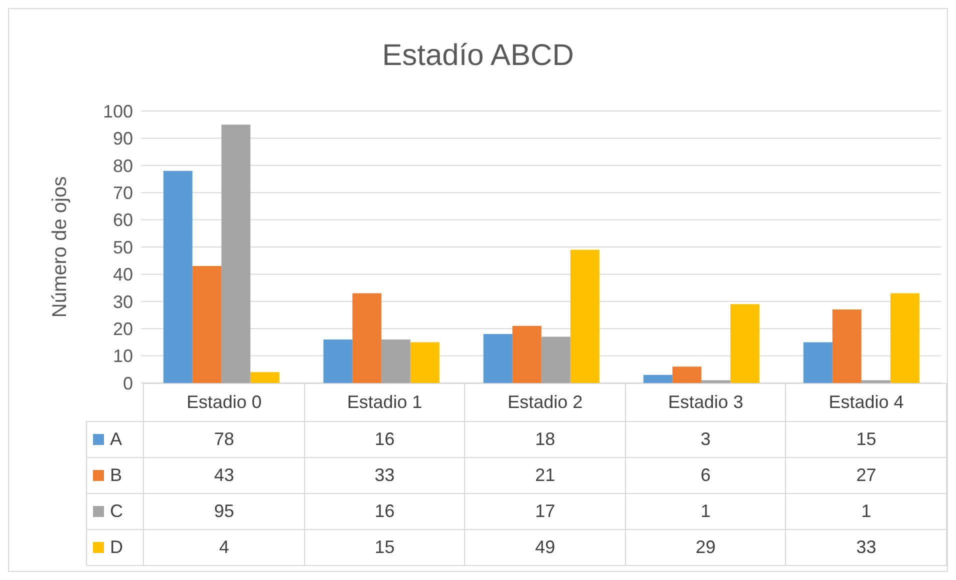  I want to click on legend-label: C, so click(115, 512).